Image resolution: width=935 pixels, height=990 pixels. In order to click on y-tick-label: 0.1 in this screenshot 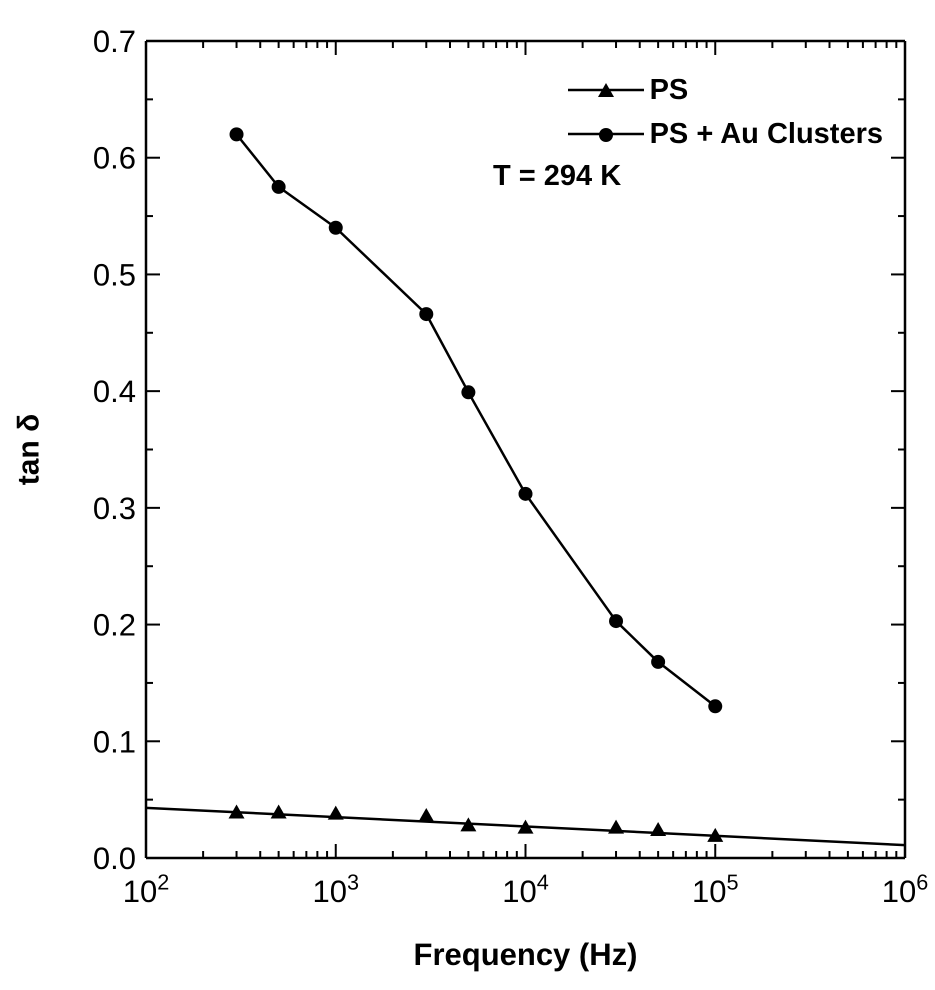, I will do `click(114, 742)`.